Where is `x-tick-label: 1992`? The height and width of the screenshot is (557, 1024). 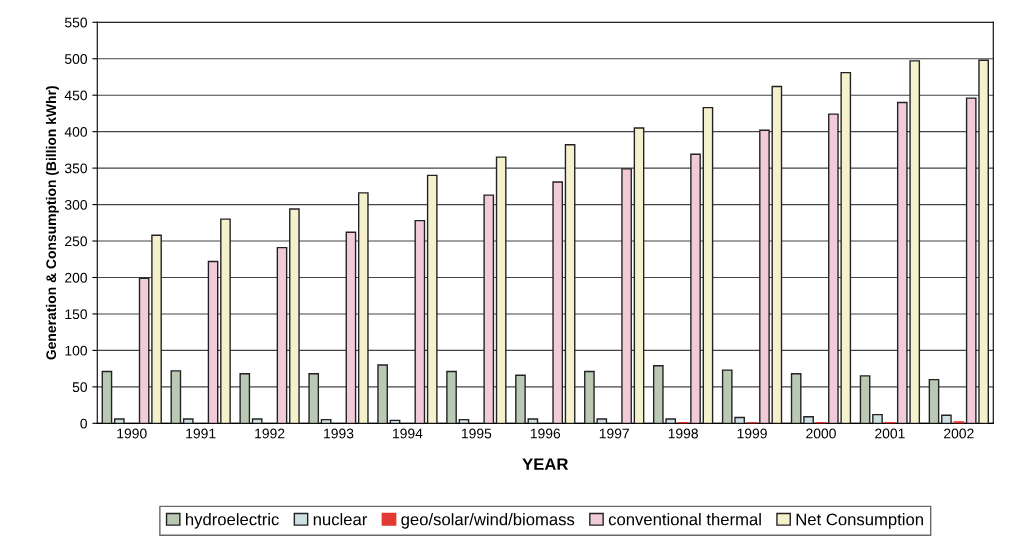
x-tick-label: 1992 is located at coordinates (270, 433).